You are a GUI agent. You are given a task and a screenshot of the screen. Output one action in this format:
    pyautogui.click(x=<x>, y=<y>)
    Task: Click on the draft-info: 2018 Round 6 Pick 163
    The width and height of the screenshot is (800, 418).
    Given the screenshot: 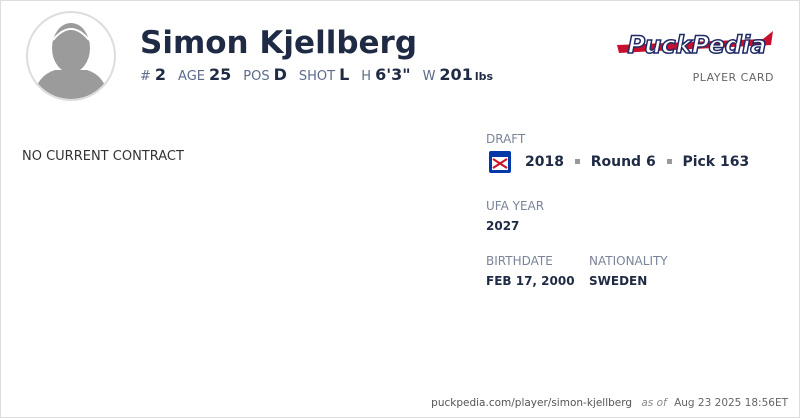 What is the action you would take?
    pyautogui.click(x=637, y=162)
    